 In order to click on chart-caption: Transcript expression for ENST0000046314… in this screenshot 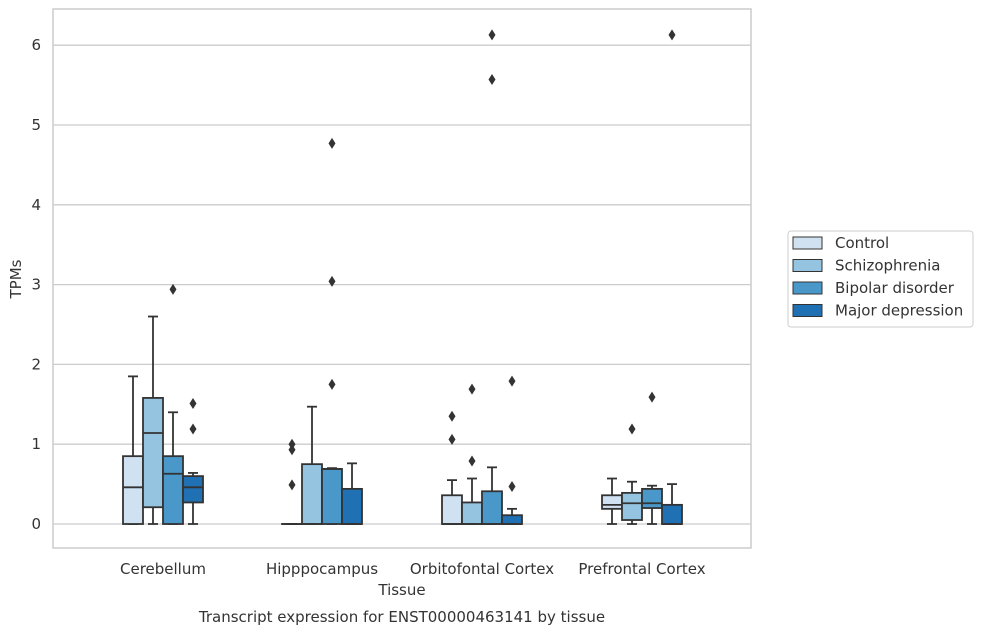, I will do `click(401, 617)`.